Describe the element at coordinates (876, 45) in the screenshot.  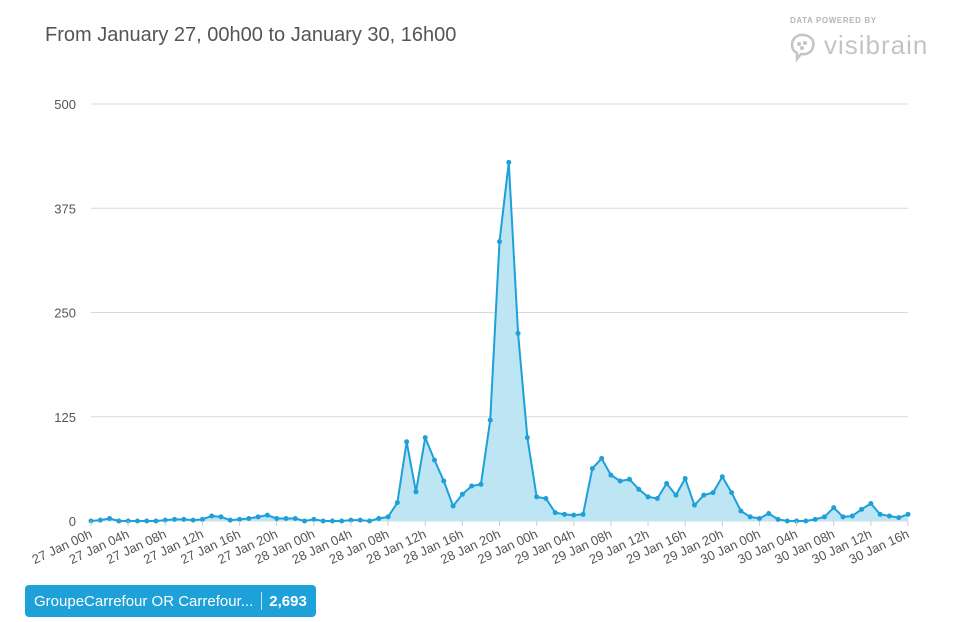
I see `brand-name: visibrain` at that location.